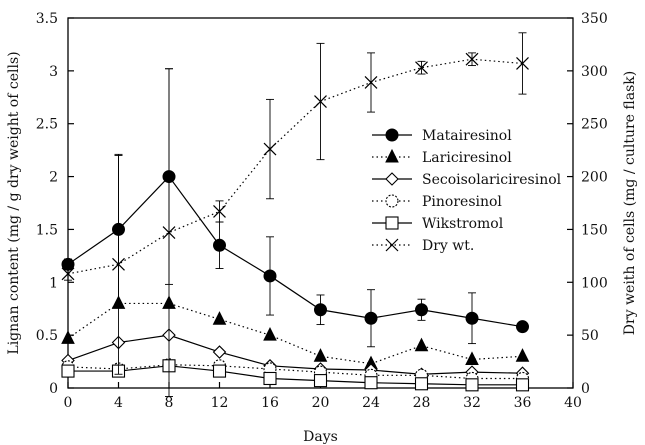  What do you see at coordinates (220, 403) in the screenshot?
I see `x-tick-label: 12` at bounding box center [220, 403].